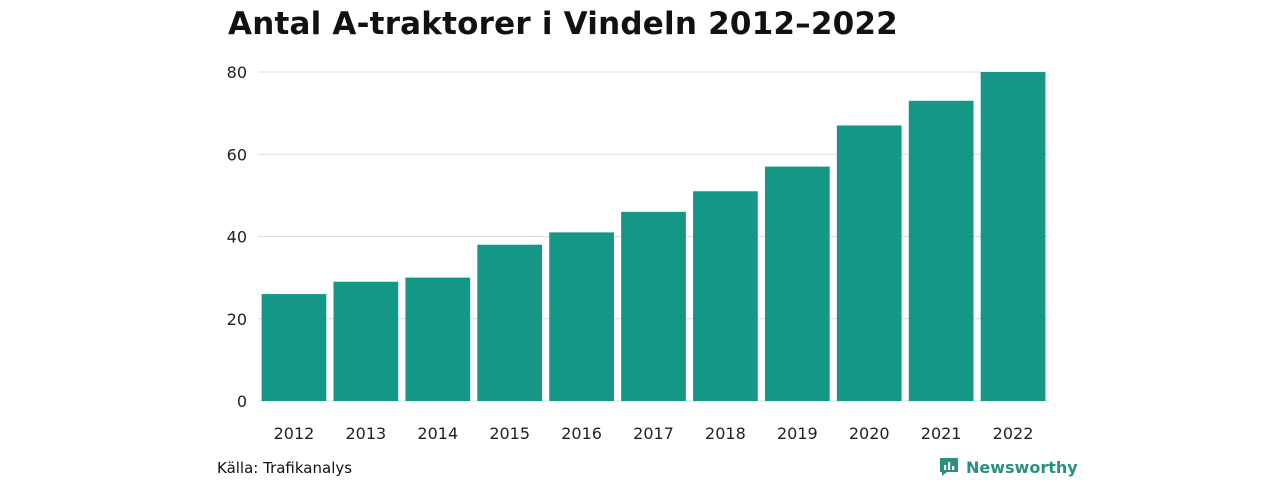 Image resolution: width=1280 pixels, height=480 pixels. What do you see at coordinates (237, 72) in the screenshot?
I see `y-tick-label: 80` at bounding box center [237, 72].